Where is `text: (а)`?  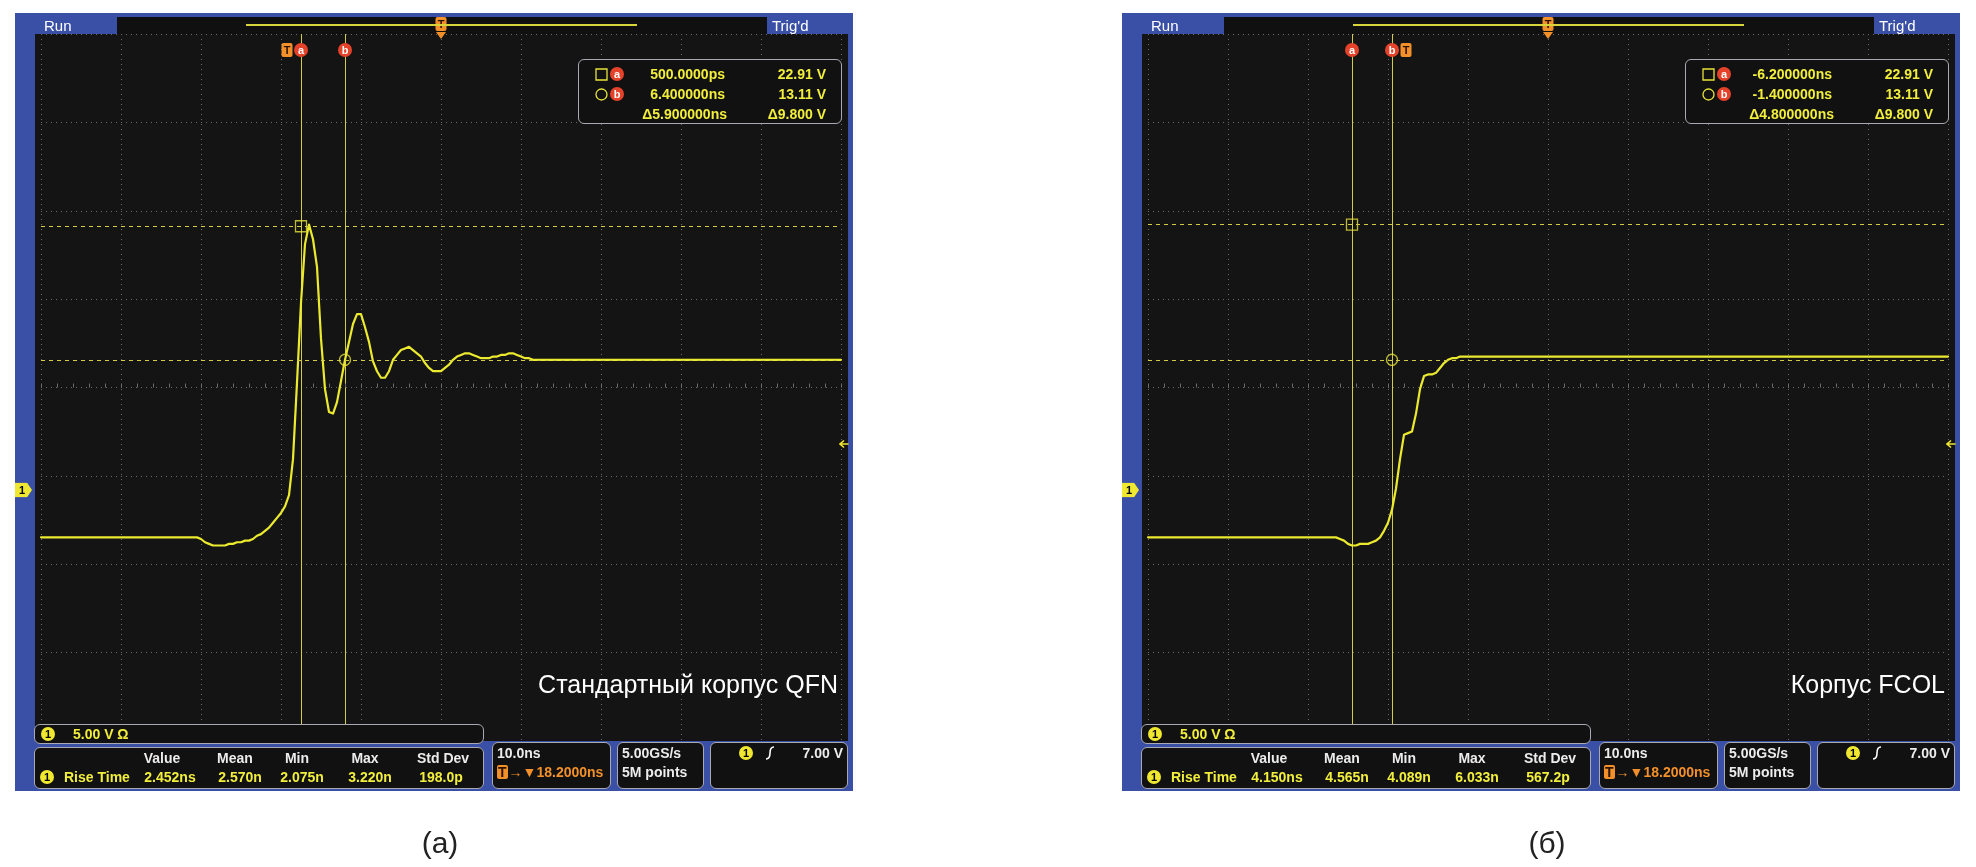
text: (а) is located at coordinates (440, 842).